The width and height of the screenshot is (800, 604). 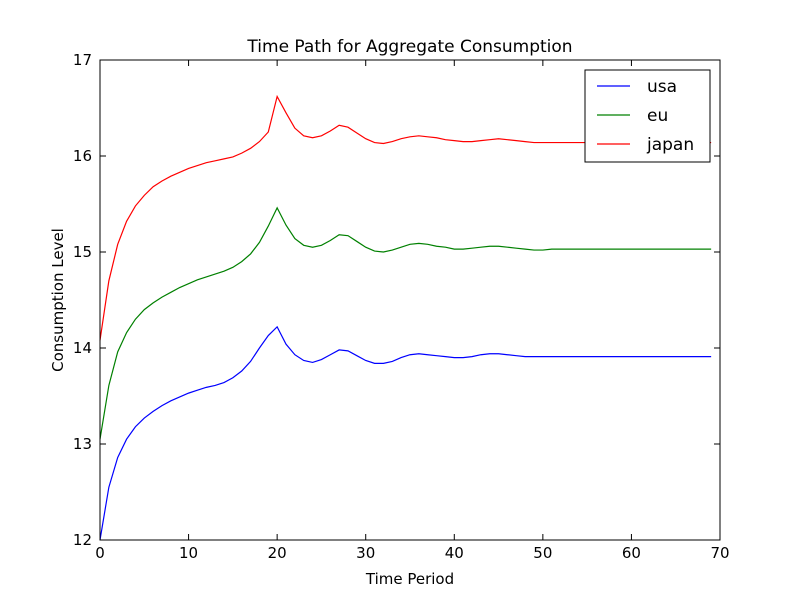 What do you see at coordinates (662, 87) in the screenshot?
I see `legend-label-usa: usa` at bounding box center [662, 87].